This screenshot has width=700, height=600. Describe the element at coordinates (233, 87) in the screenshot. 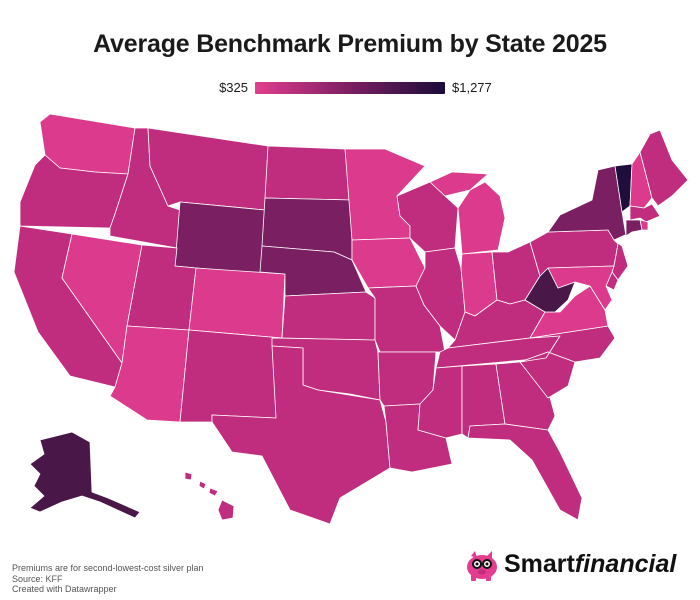

I see `legend-min-label: $325` at that location.